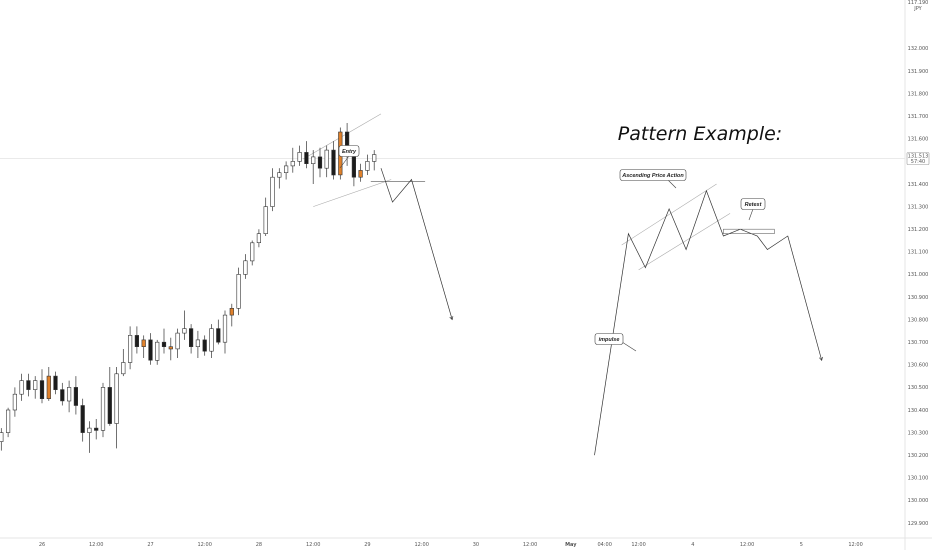  I want to click on current-price-value: 131.513, so click(918, 157).